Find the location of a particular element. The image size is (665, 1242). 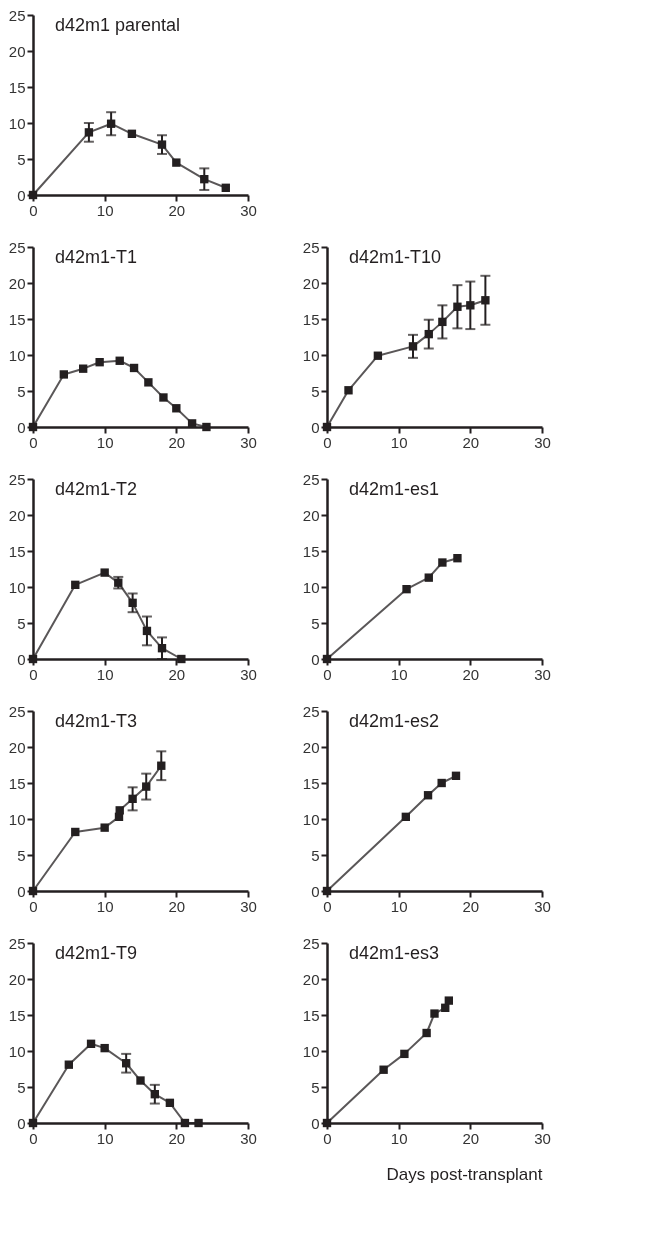

chart-title: d42m1-T3 is located at coordinates (96, 721).